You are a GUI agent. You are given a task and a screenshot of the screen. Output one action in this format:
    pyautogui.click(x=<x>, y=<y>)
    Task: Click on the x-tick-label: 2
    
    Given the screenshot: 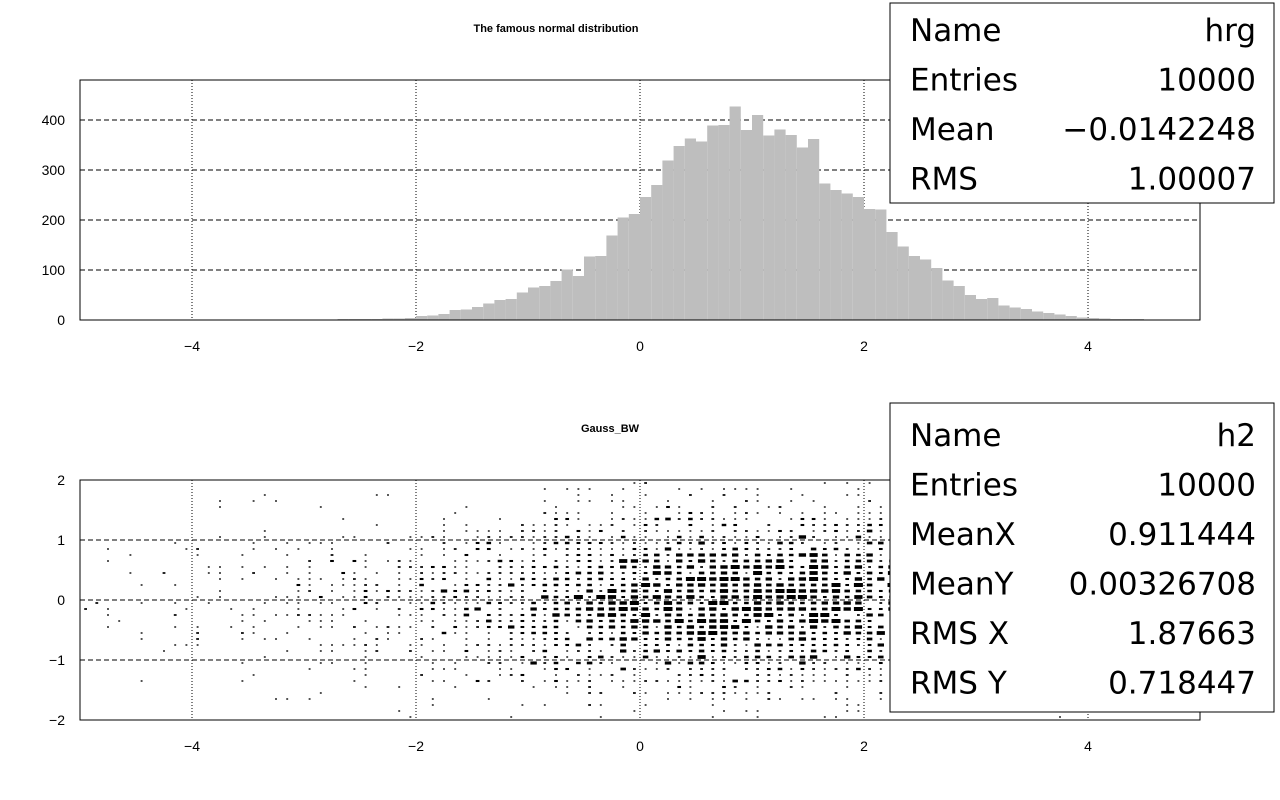 What is the action you would take?
    pyautogui.click(x=864, y=746)
    